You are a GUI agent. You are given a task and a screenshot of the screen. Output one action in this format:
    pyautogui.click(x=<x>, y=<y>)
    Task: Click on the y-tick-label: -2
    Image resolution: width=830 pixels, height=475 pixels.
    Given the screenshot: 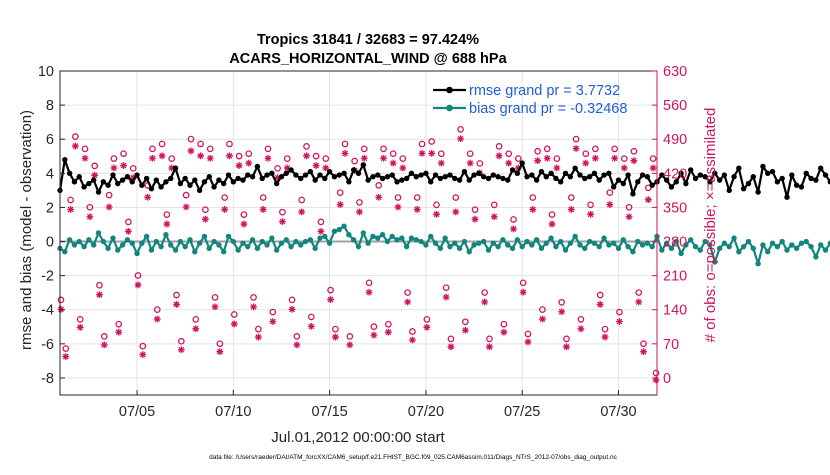 What is the action you would take?
    pyautogui.click(x=47, y=277)
    